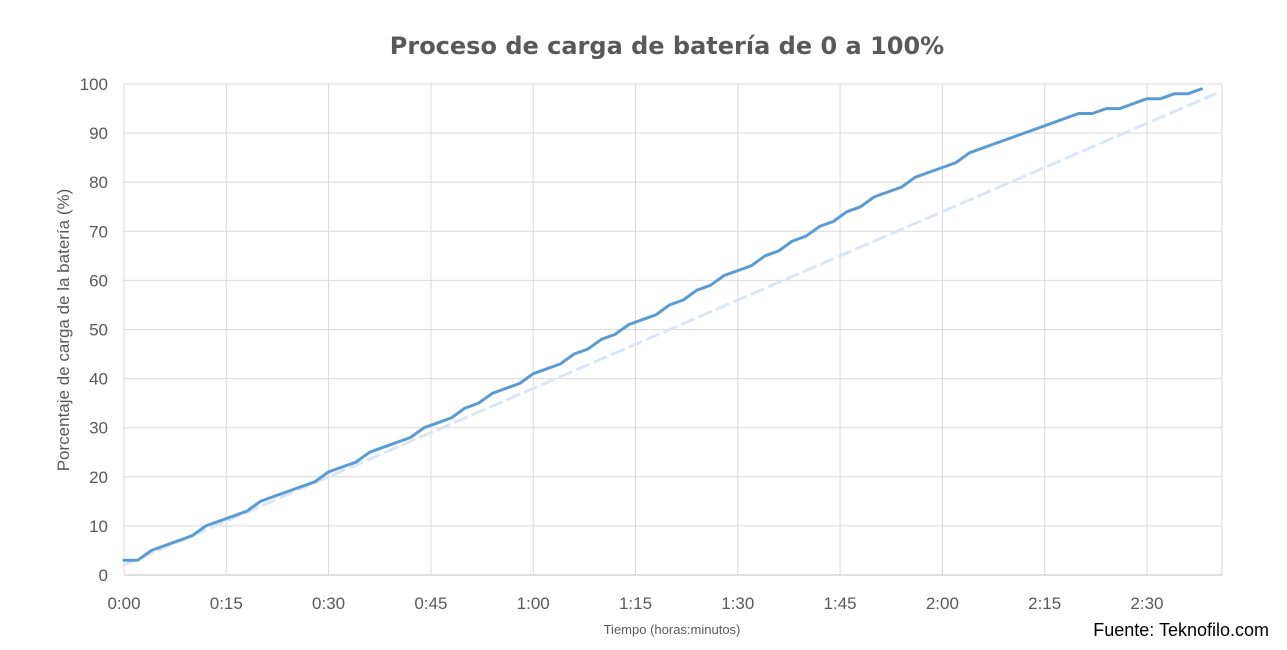 The image size is (1287, 650). Describe the element at coordinates (98, 280) in the screenshot. I see `y-tick-label: 60` at that location.